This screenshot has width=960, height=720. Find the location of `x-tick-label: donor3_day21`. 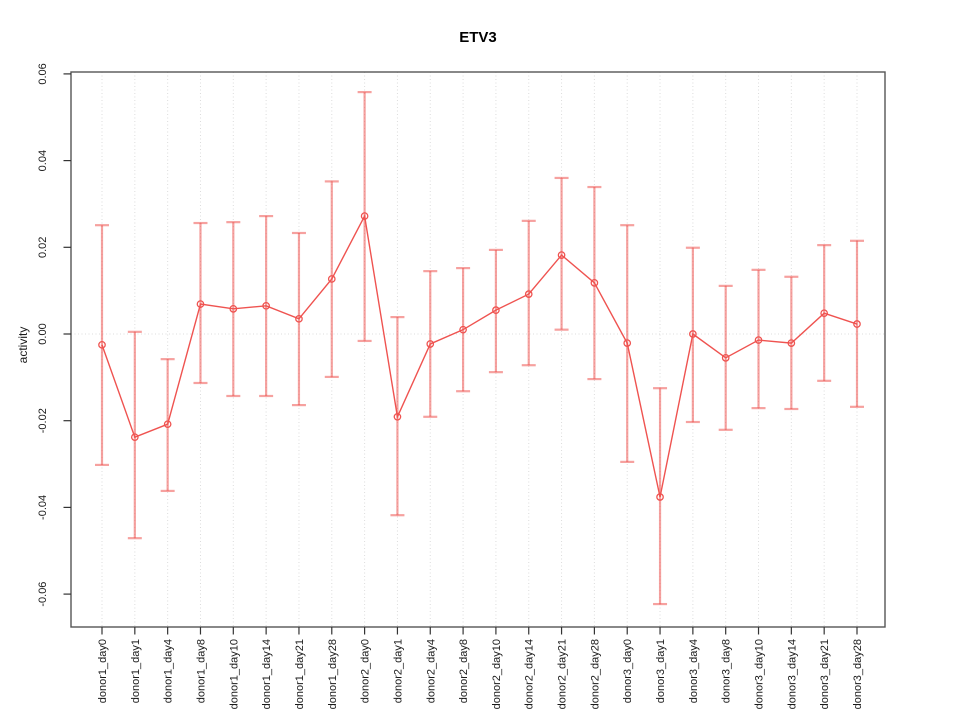

x-tick-label: donor3_day21 is located at coordinates (825, 674).